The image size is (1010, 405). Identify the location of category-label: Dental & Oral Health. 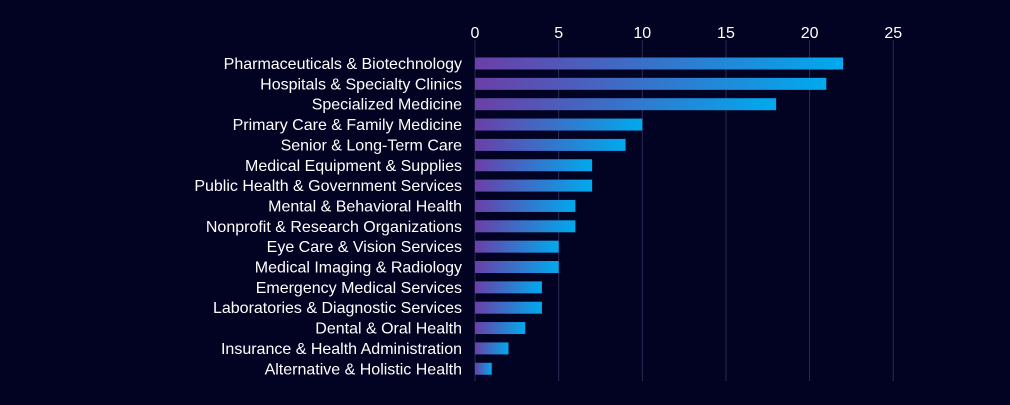
(388, 329).